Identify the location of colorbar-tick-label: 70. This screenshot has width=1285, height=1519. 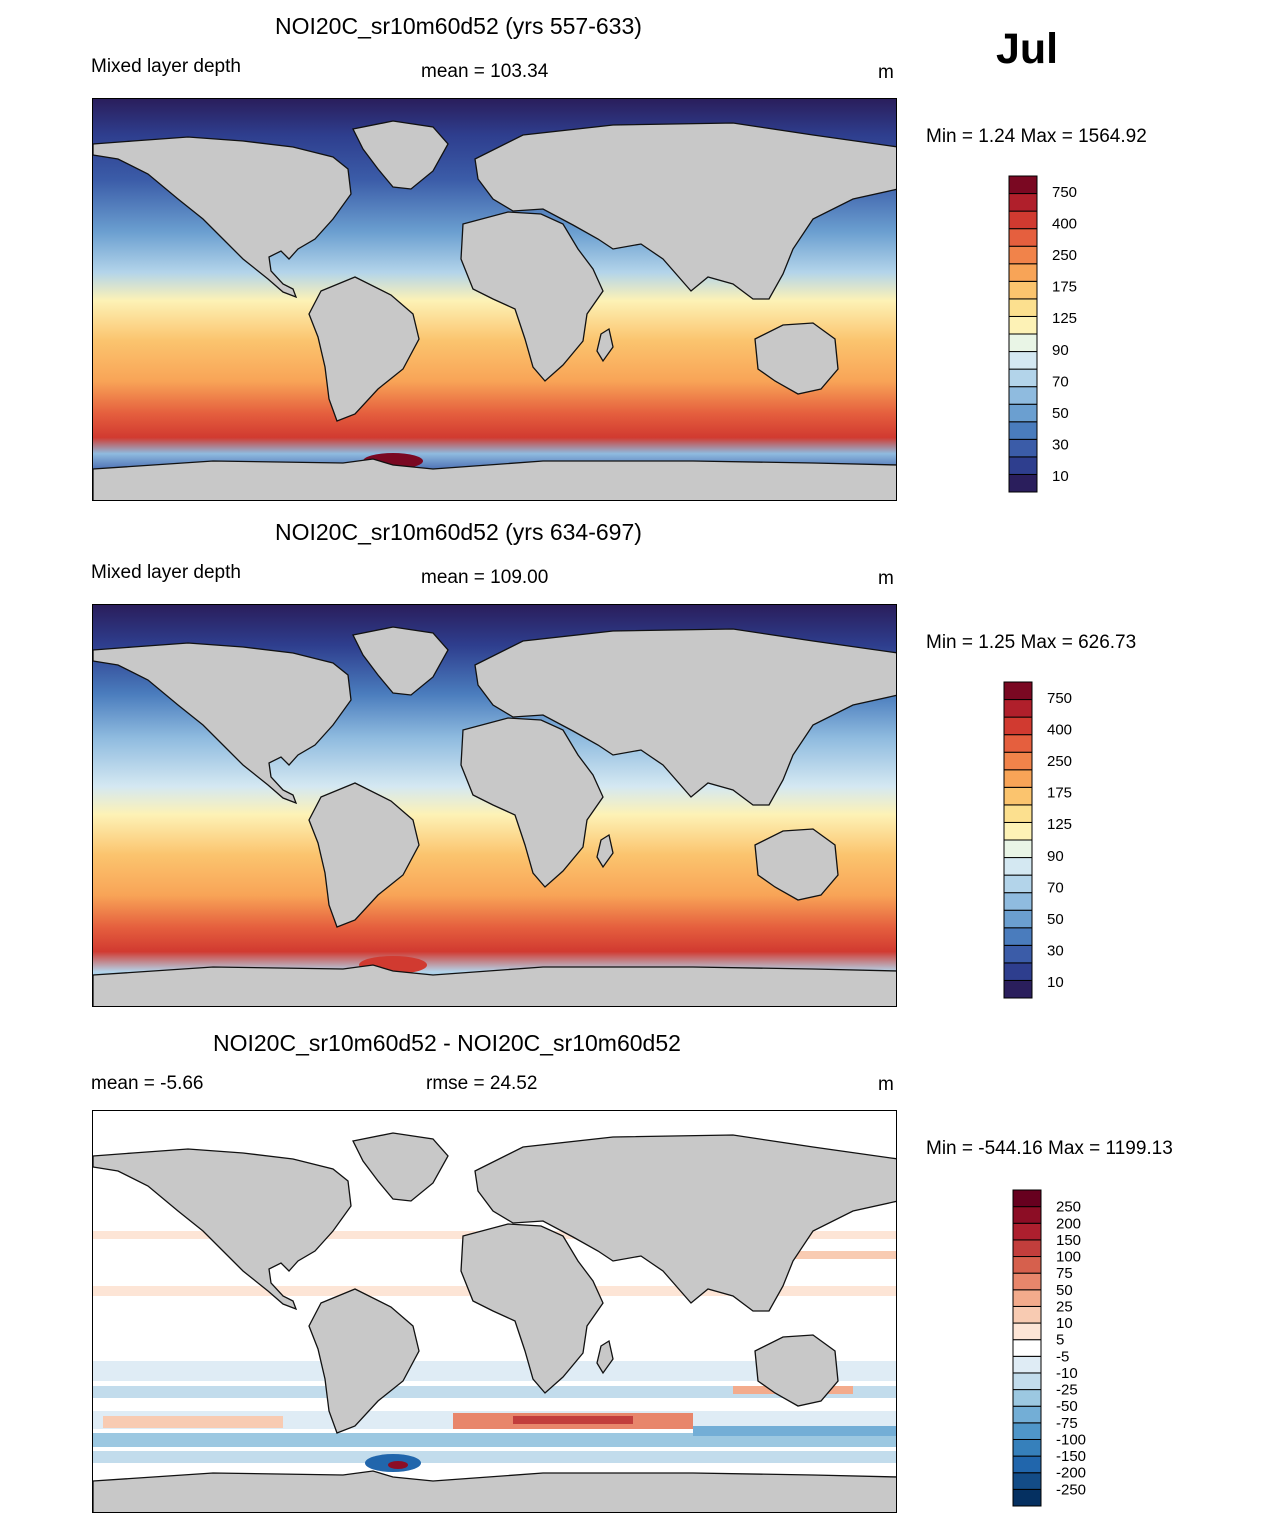
(1060, 381).